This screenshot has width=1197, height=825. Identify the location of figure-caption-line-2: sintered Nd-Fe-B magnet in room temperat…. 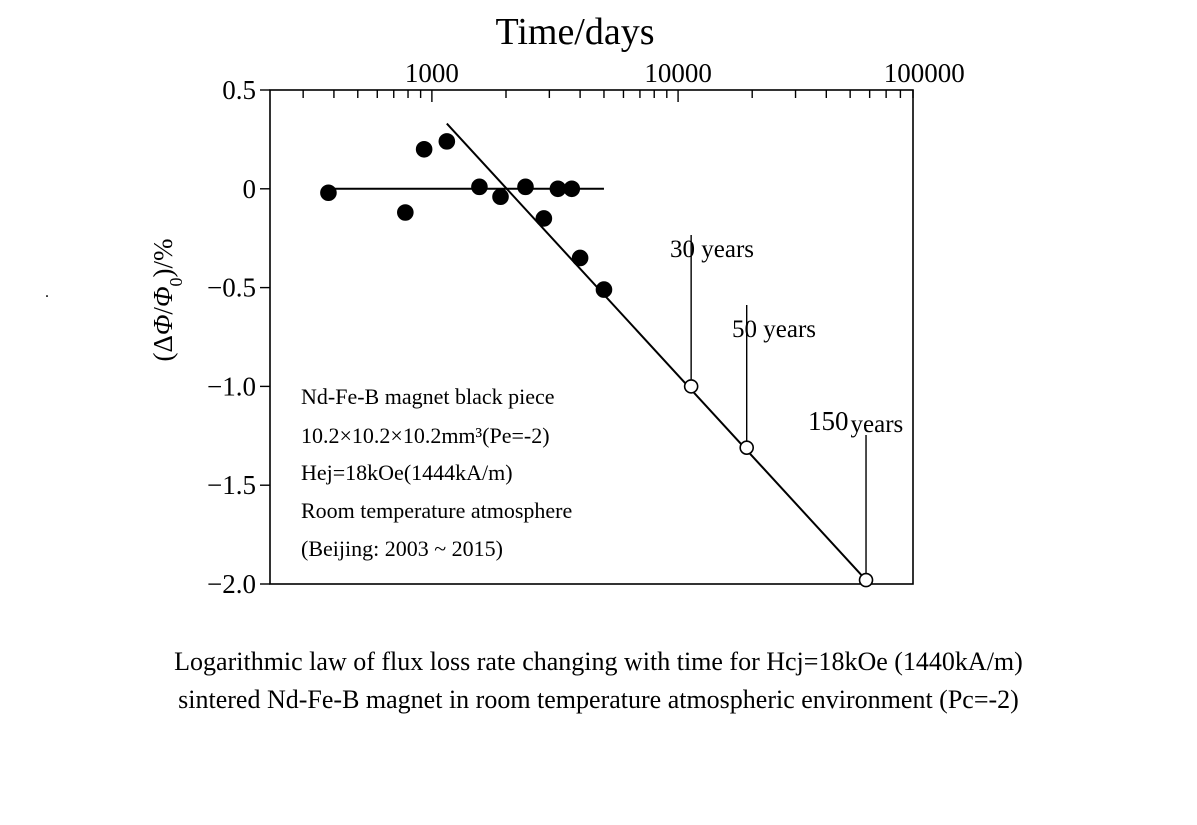
(598, 699).